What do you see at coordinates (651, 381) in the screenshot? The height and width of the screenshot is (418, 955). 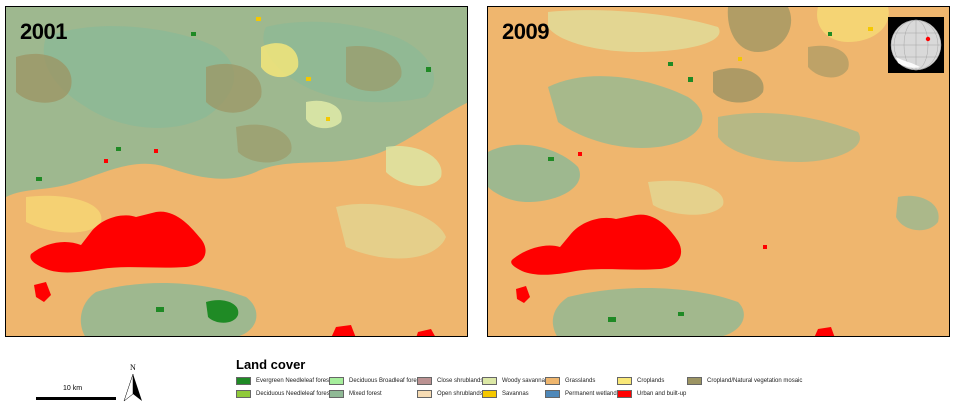 I see `legend-label: Croplands` at bounding box center [651, 381].